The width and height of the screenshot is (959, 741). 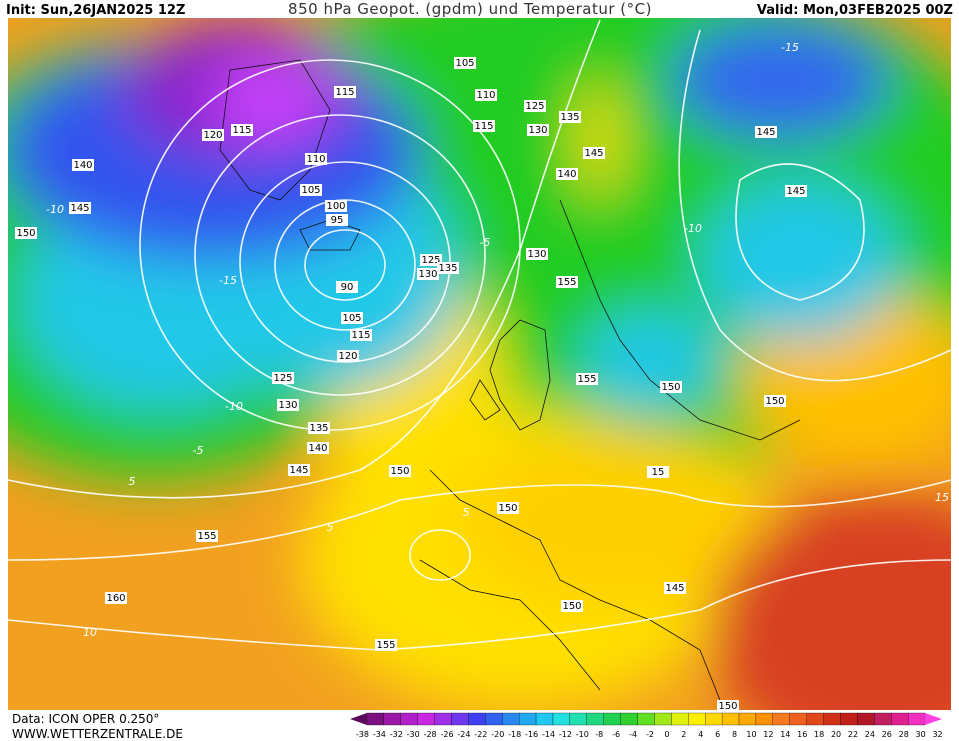 I want to click on scale-label: 22, so click(x=853, y=734).